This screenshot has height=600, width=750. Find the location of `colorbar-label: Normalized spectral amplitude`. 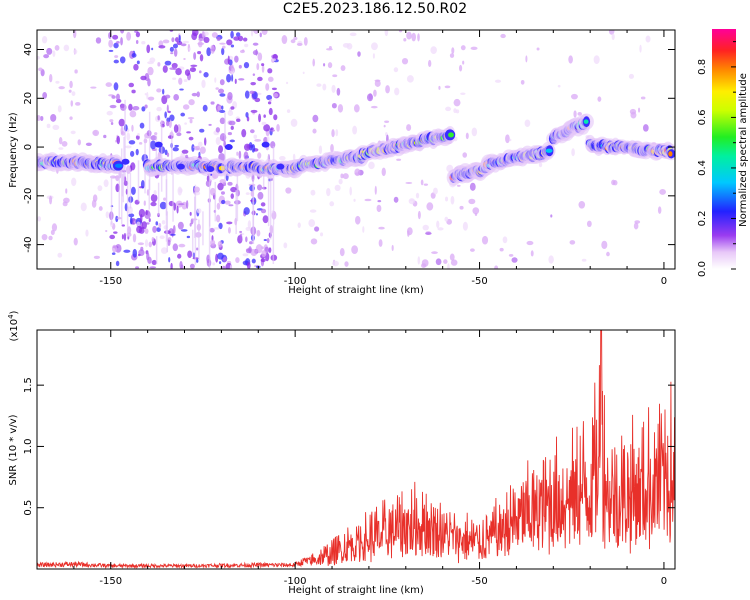

colorbar-label: Normalized spectral amplitude is located at coordinates (743, 150).